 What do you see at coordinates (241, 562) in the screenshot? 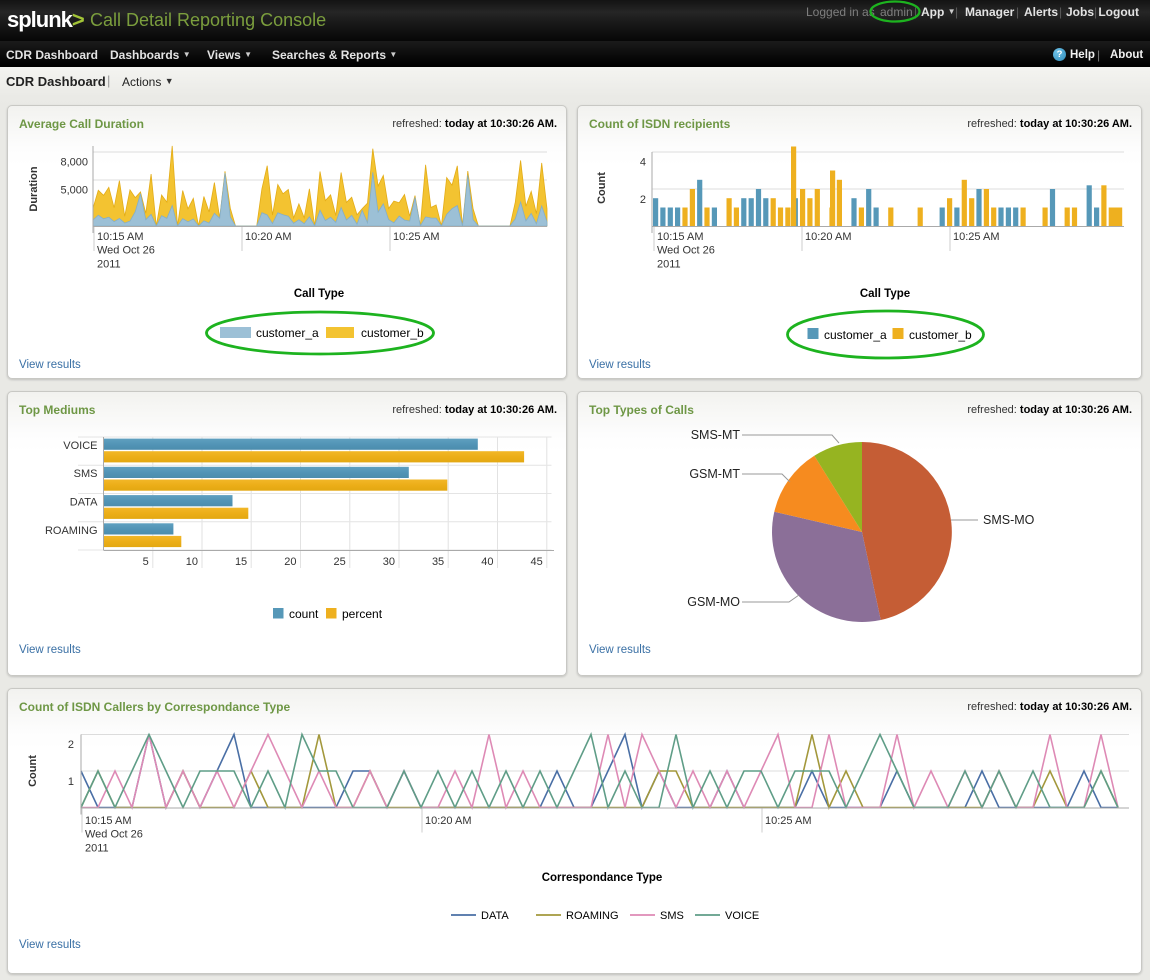
I see `svg-text: 15` at bounding box center [241, 562].